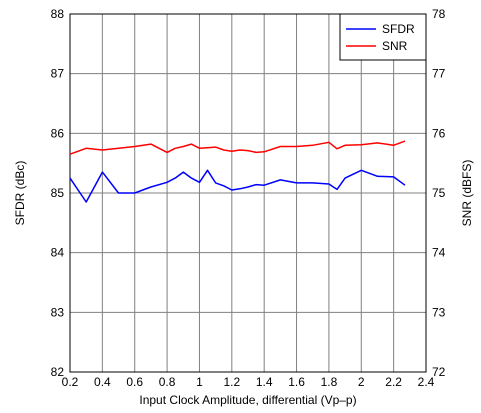 The height and width of the screenshot is (413, 481). I want to click on y-right-tick-label: 72, so click(439, 372).